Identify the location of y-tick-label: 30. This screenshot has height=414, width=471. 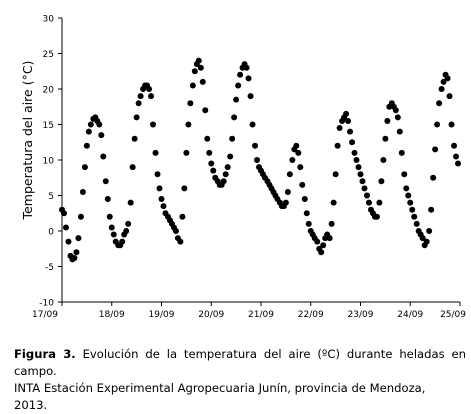
(49, 20).